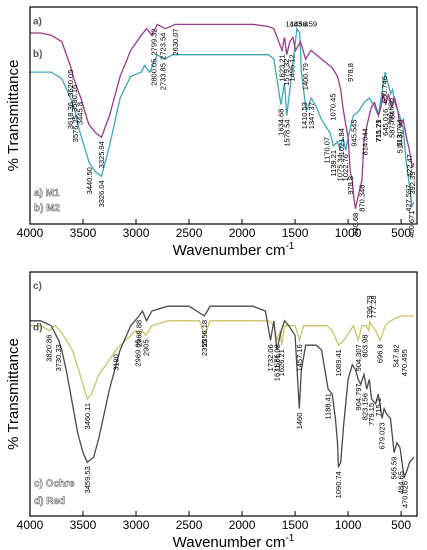 This screenshot has width=427, height=550. I want to click on peak-label: 3440.50, so click(89, 180).